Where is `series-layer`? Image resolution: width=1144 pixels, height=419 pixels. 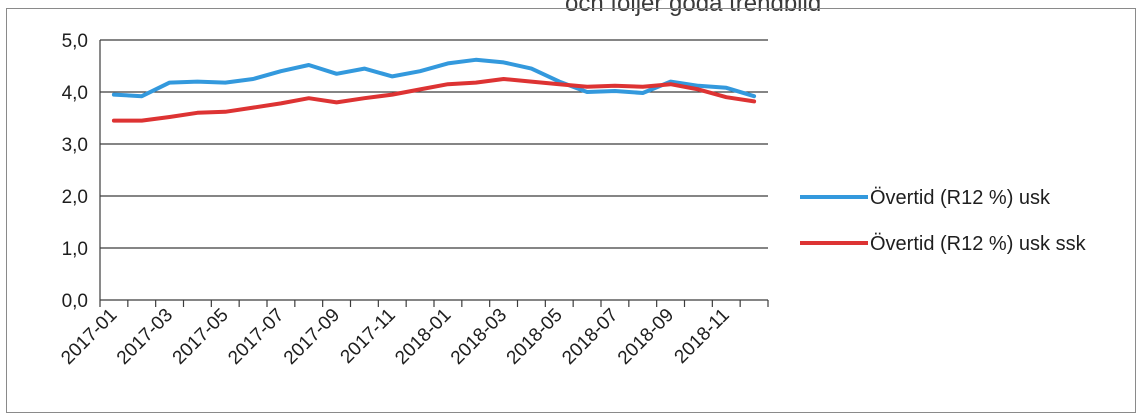 series-layer is located at coordinates (434, 90).